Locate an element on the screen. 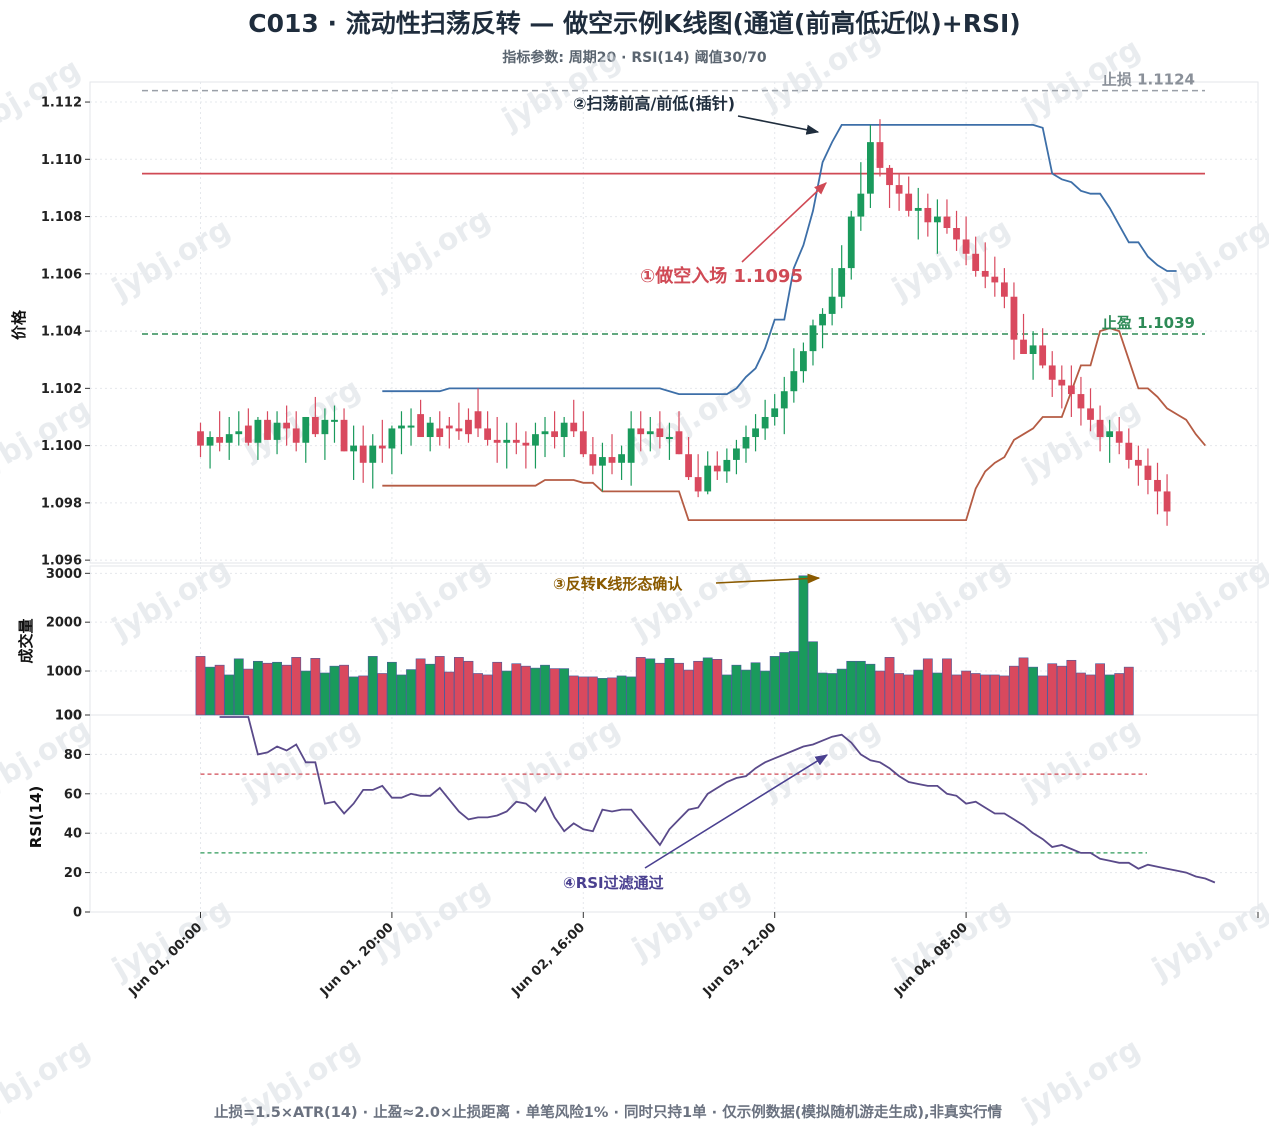 The width and height of the screenshot is (1269, 1131). chart-subtitle: 指标参数: 周期20 · RSI(14) 阈值30/70 is located at coordinates (634, 58).